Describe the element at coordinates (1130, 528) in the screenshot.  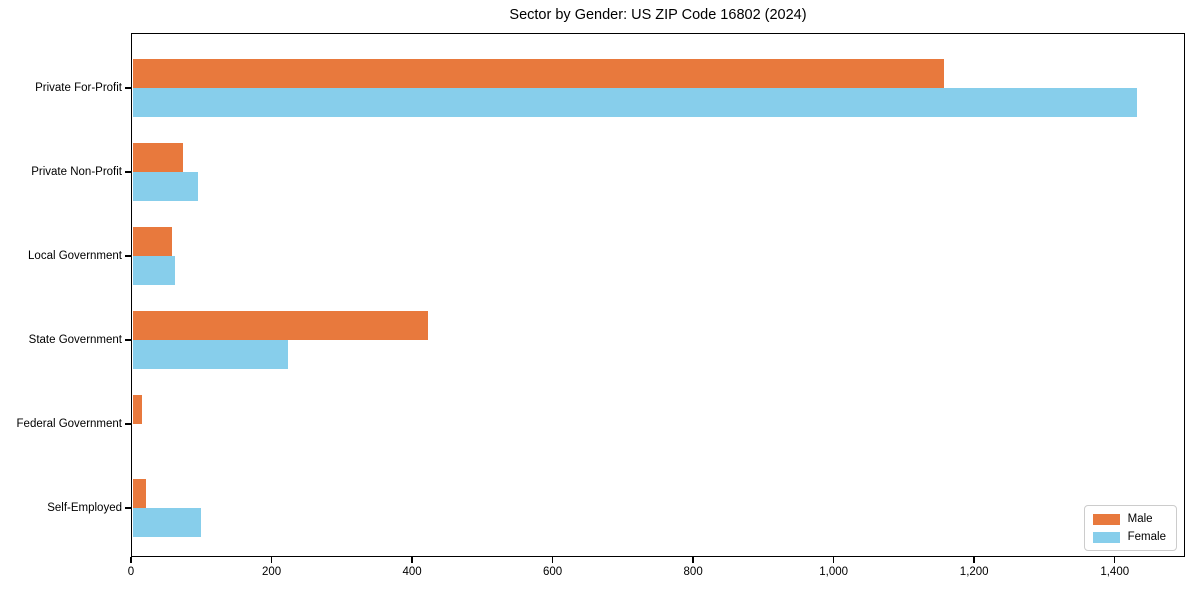
I see `legend: Male Female` at that location.